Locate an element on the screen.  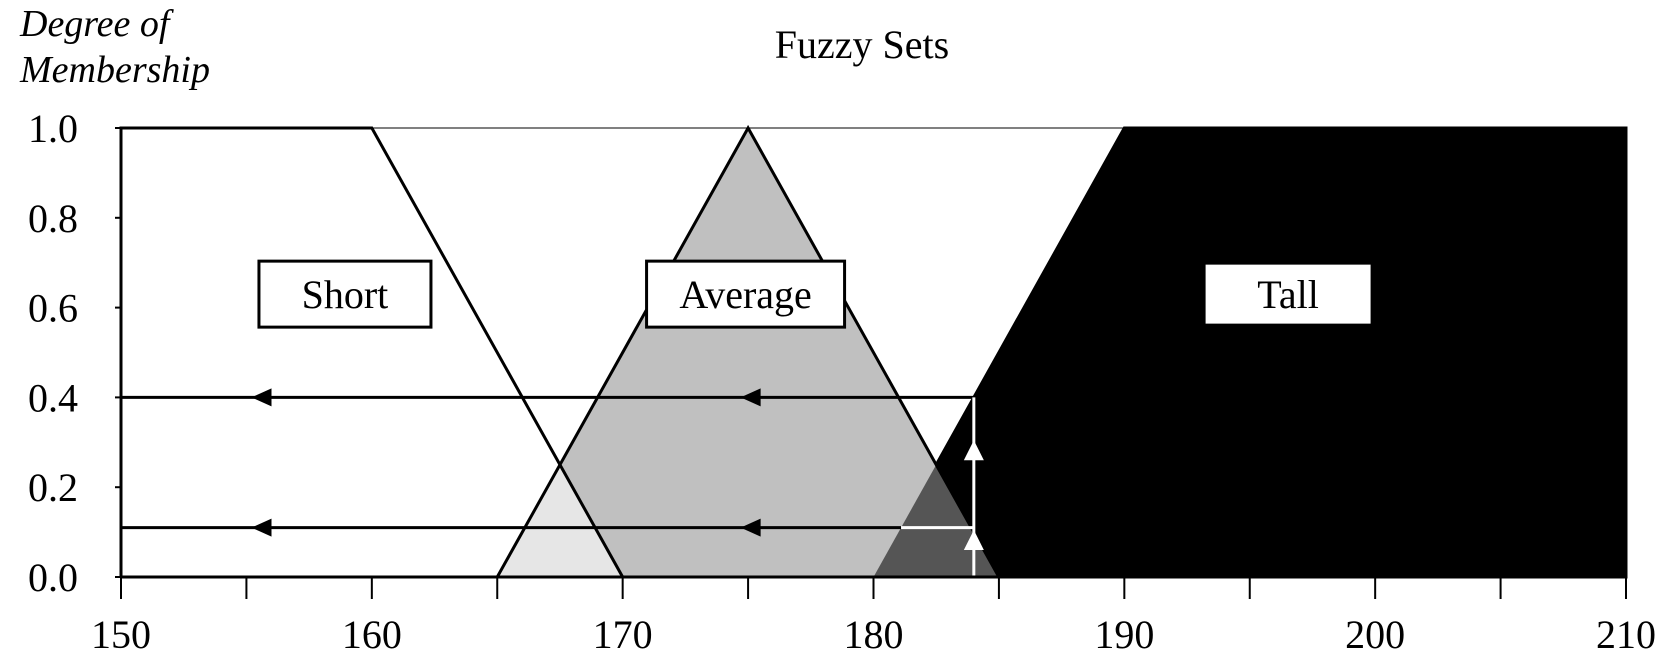
chart-title: Fuzzy Sets is located at coordinates (862, 44).